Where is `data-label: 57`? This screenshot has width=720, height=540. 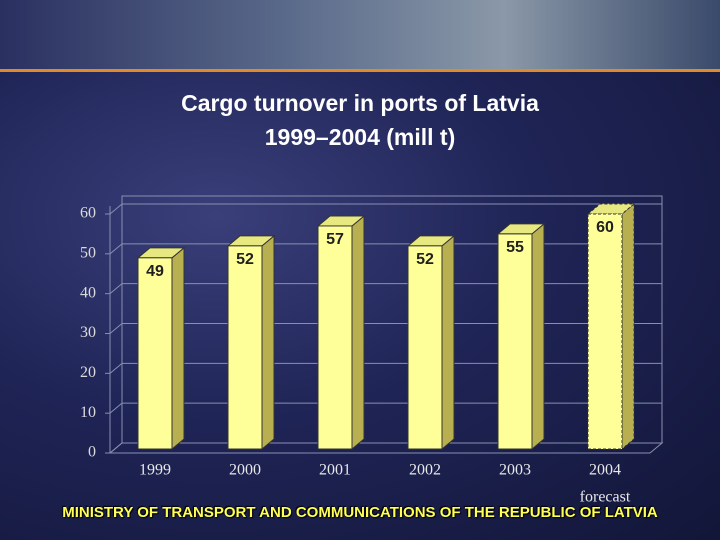
data-label: 57 is located at coordinates (335, 239).